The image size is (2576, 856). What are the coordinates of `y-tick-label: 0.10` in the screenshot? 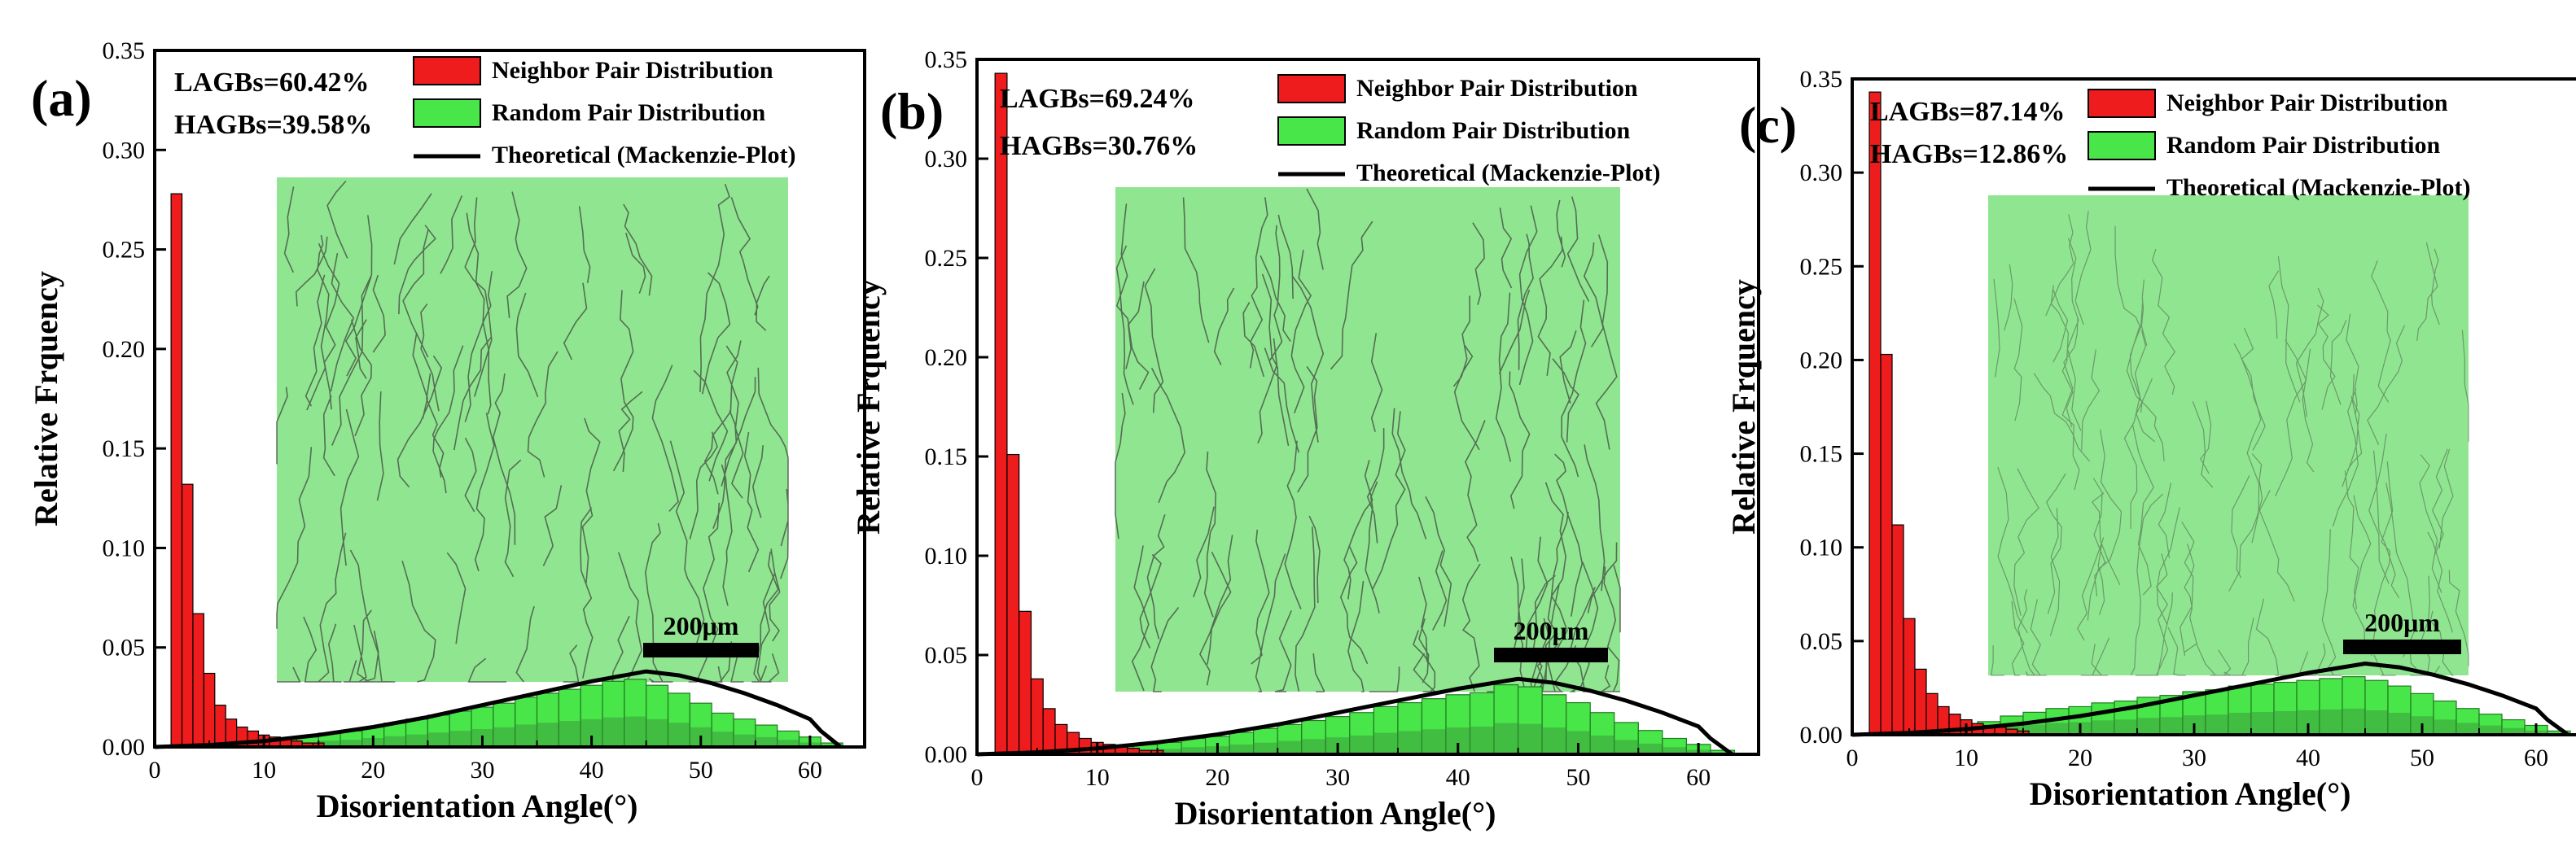 It's located at (1822, 548).